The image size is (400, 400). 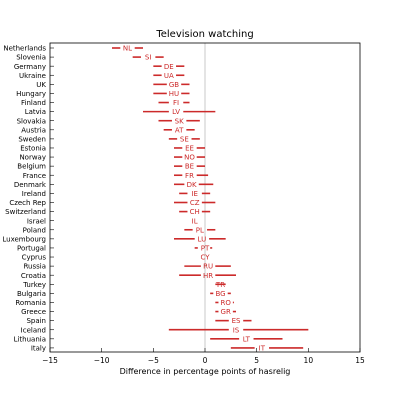 I want to click on country-label-tr: Turkey, so click(x=34, y=285).